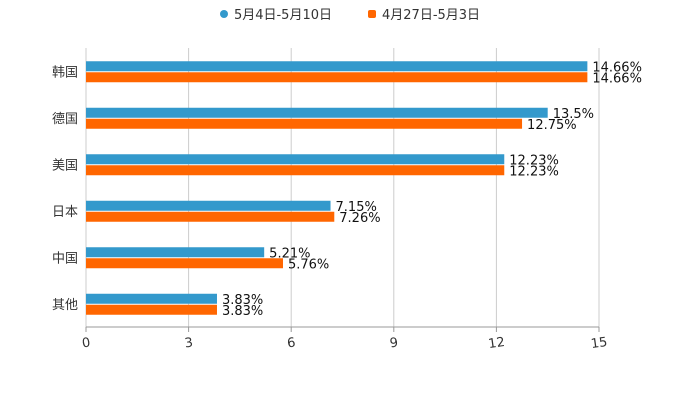  I want to click on x-tick-label: 9, so click(394, 343).